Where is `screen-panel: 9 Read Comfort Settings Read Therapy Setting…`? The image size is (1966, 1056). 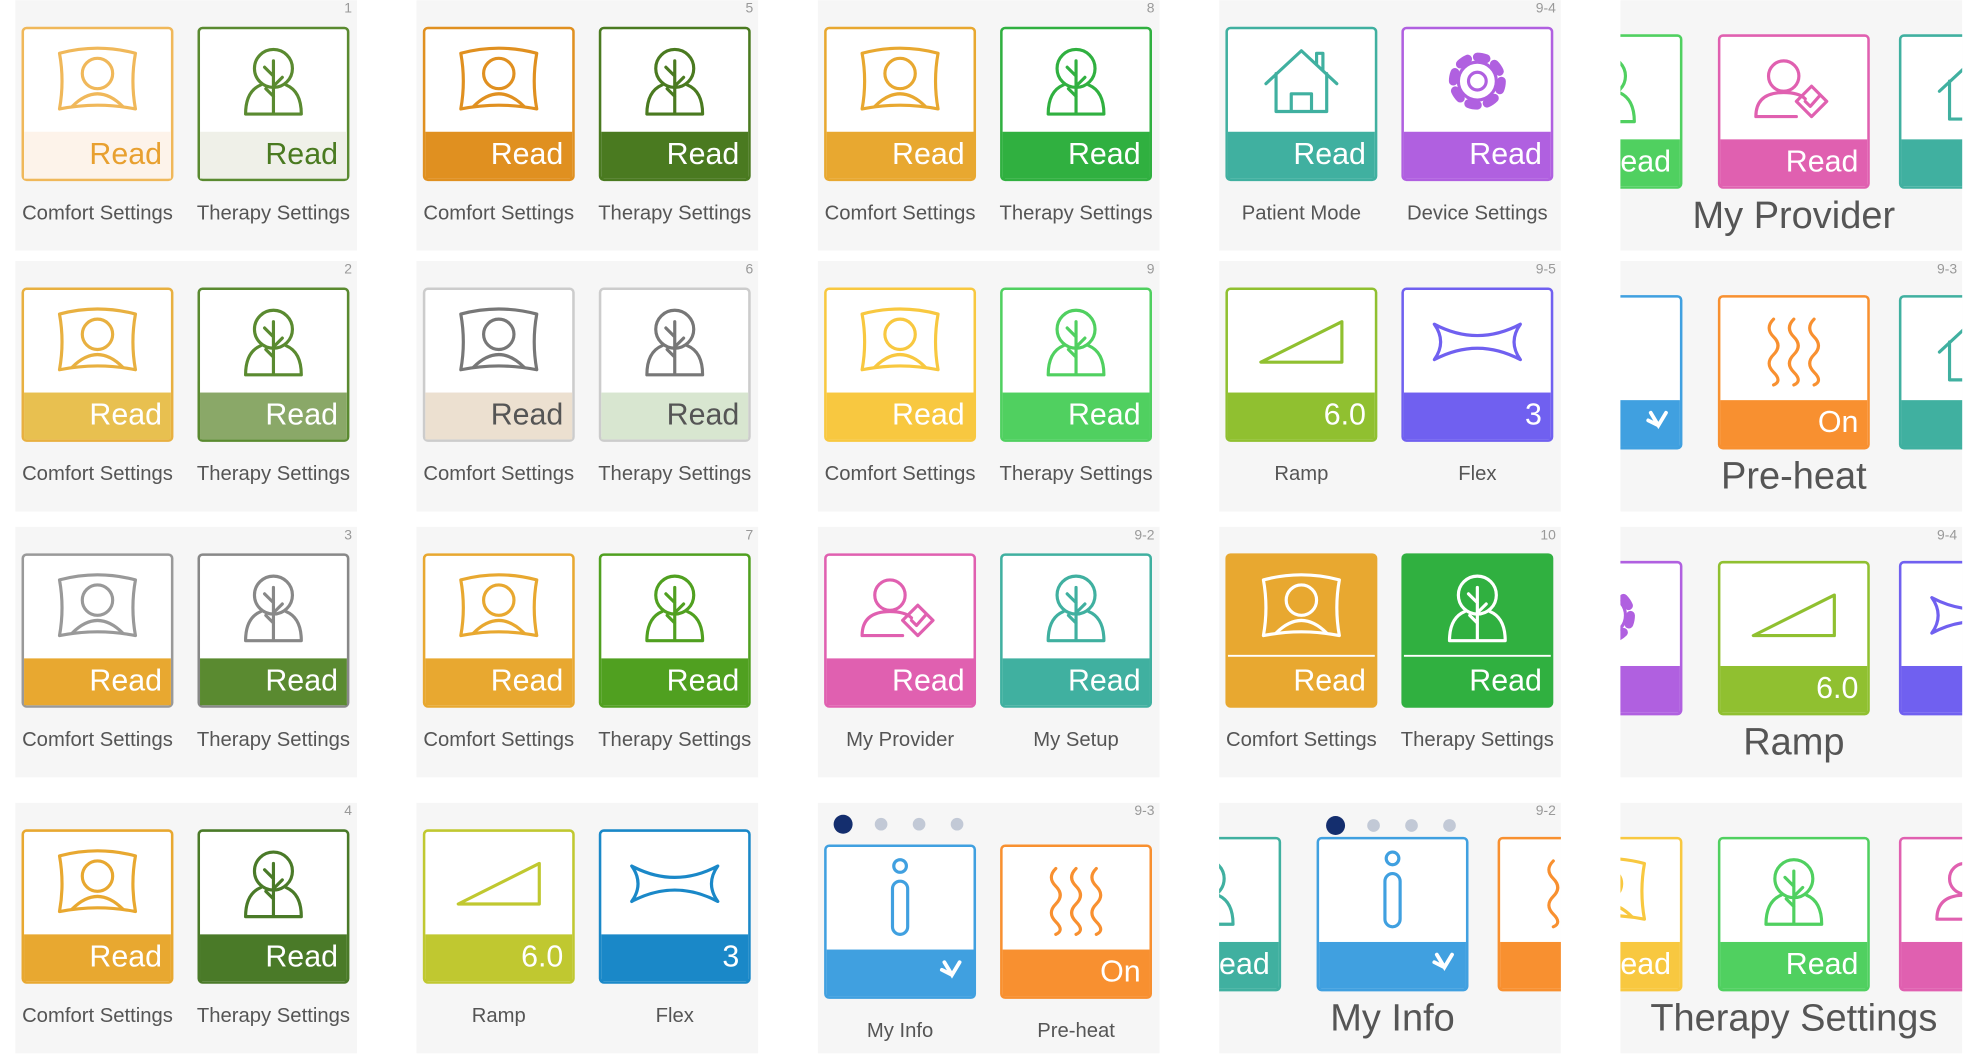
screen-panel: 9 Read Comfort Settings Read Therapy Setting… is located at coordinates (988, 386).